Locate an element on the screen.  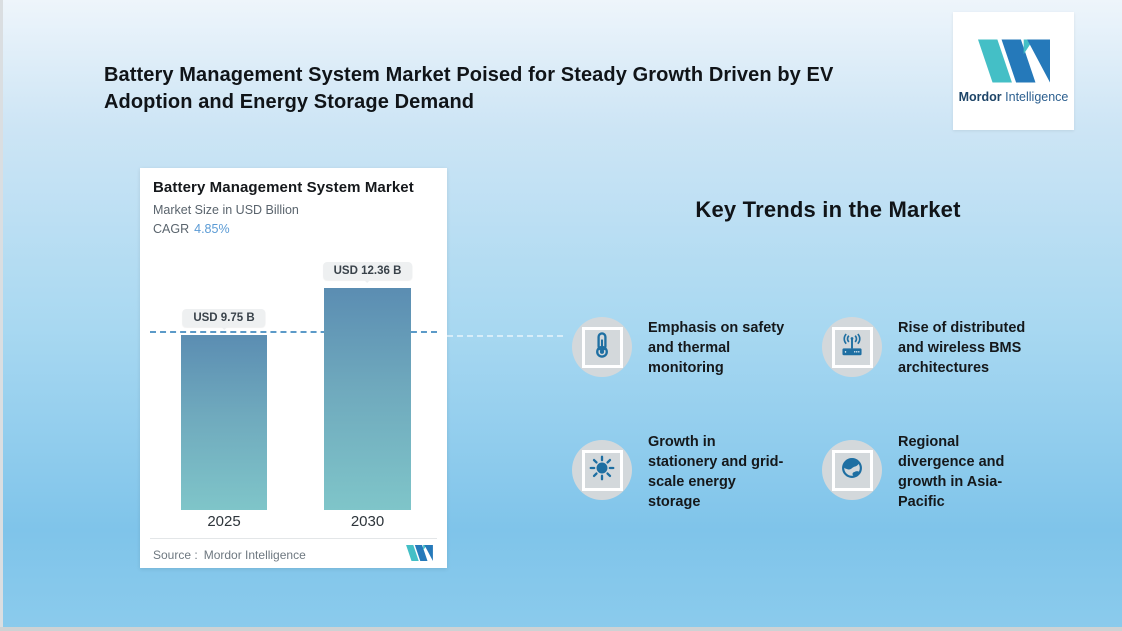
bar-2030 is located at coordinates (367, 399).